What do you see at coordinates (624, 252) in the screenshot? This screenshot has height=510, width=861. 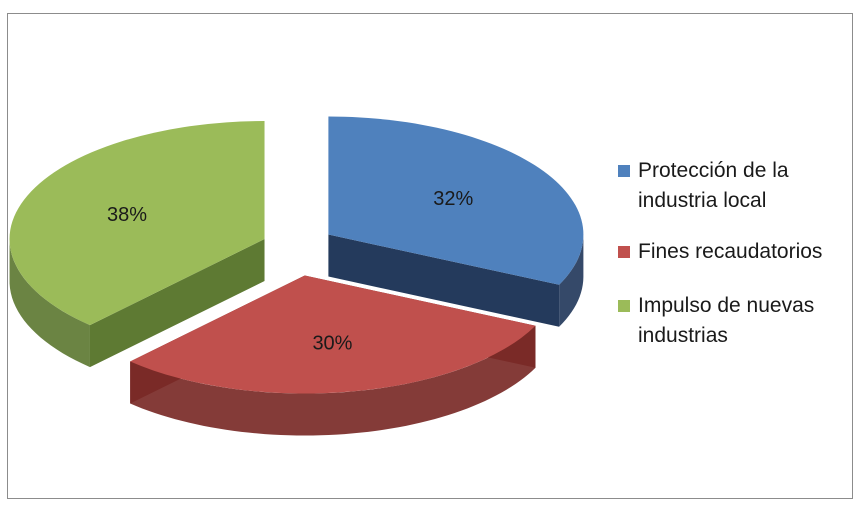 I see `legend-swatch-red` at bounding box center [624, 252].